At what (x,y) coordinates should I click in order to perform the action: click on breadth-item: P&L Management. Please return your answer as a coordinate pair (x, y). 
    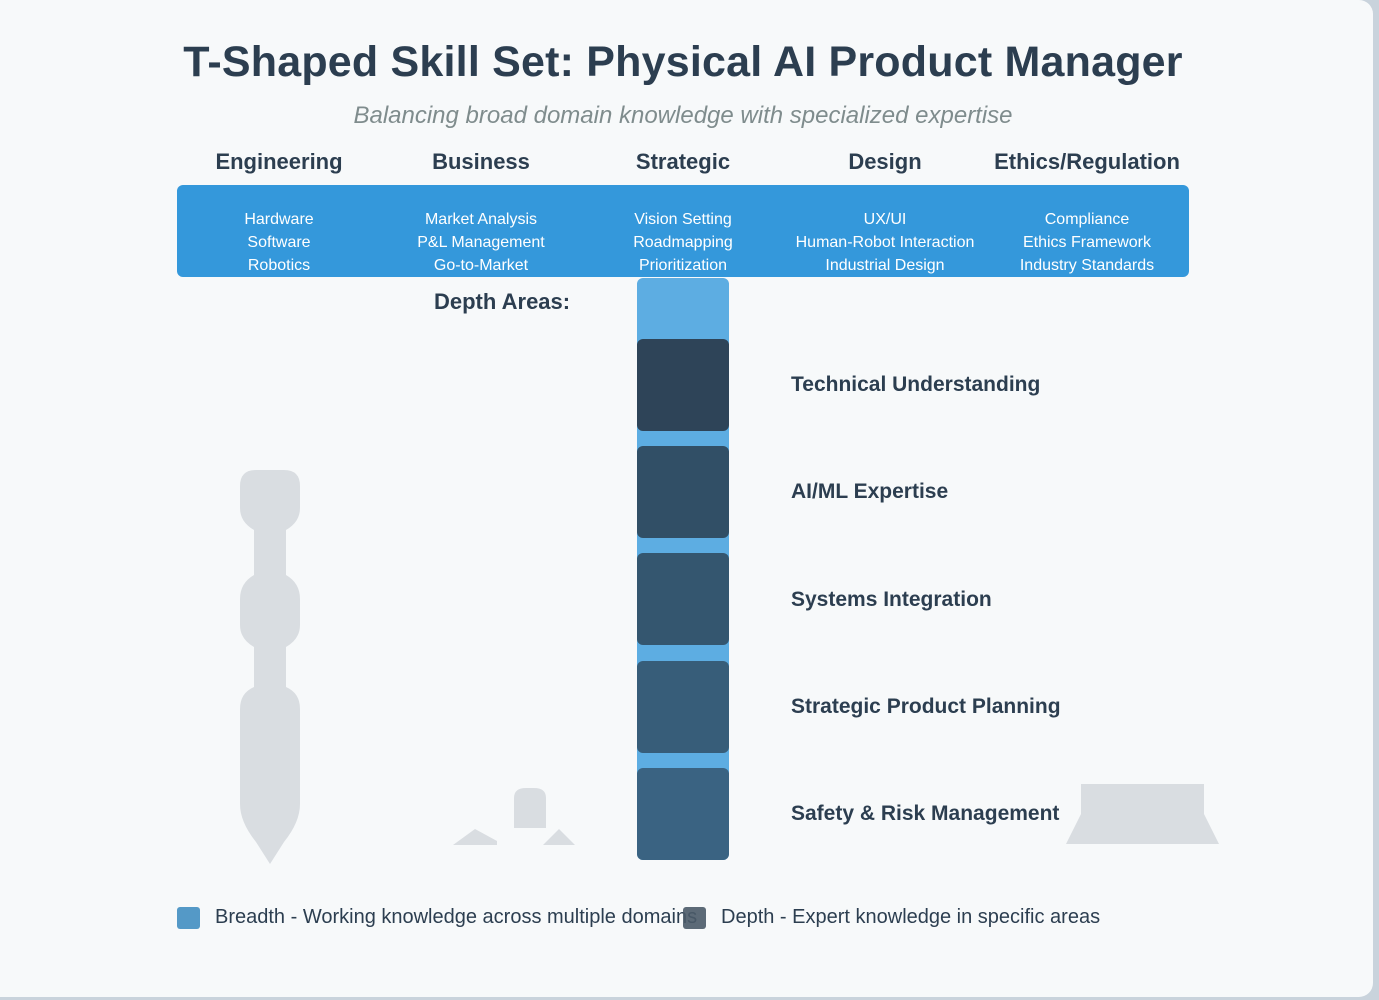
    Looking at the image, I should click on (481, 242).